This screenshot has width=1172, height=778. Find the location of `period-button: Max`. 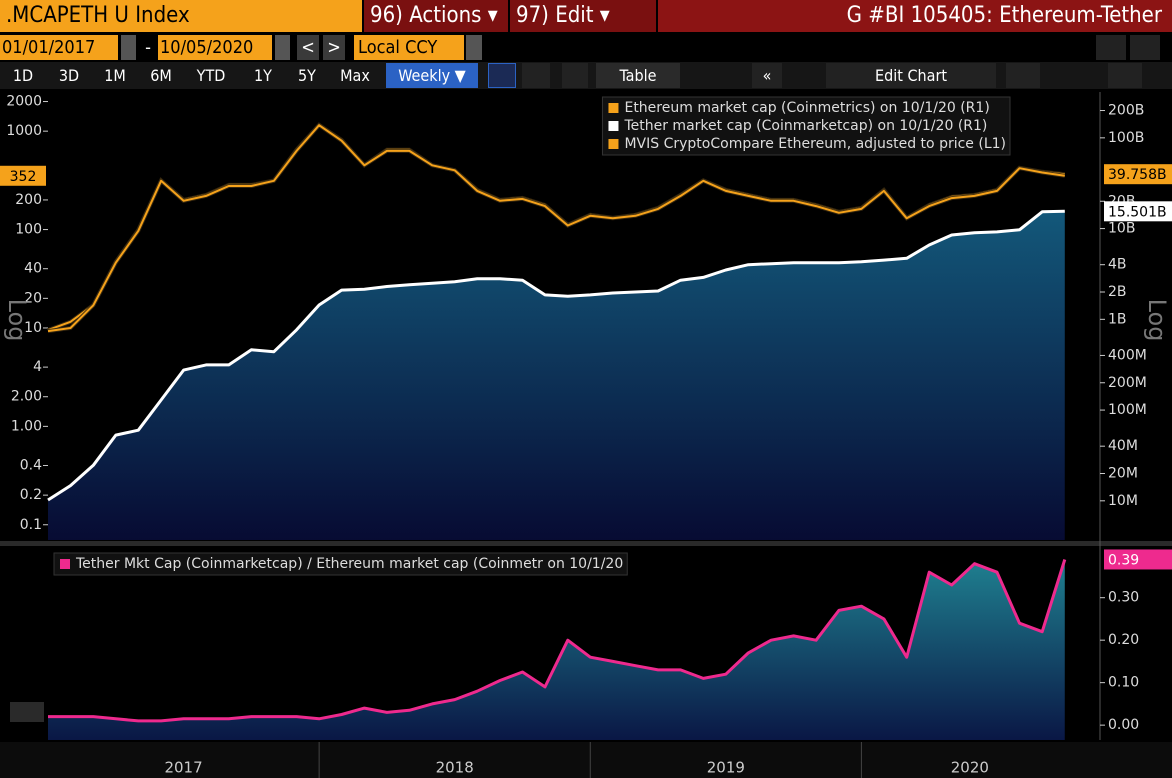

period-button: Max is located at coordinates (355, 75).